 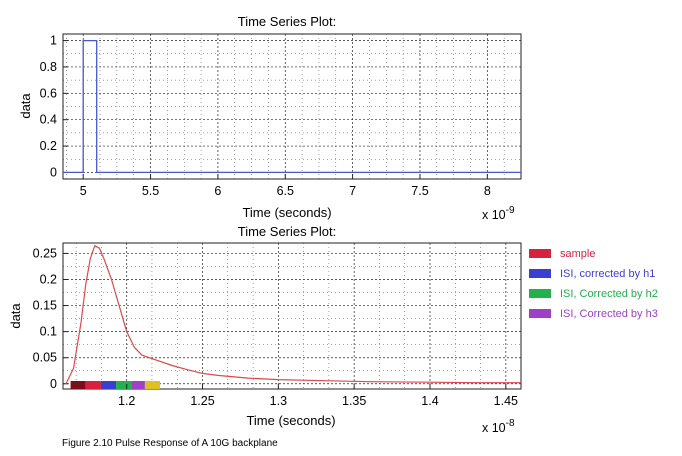 I want to click on top-y-axis-label: data, so click(x=25, y=106).